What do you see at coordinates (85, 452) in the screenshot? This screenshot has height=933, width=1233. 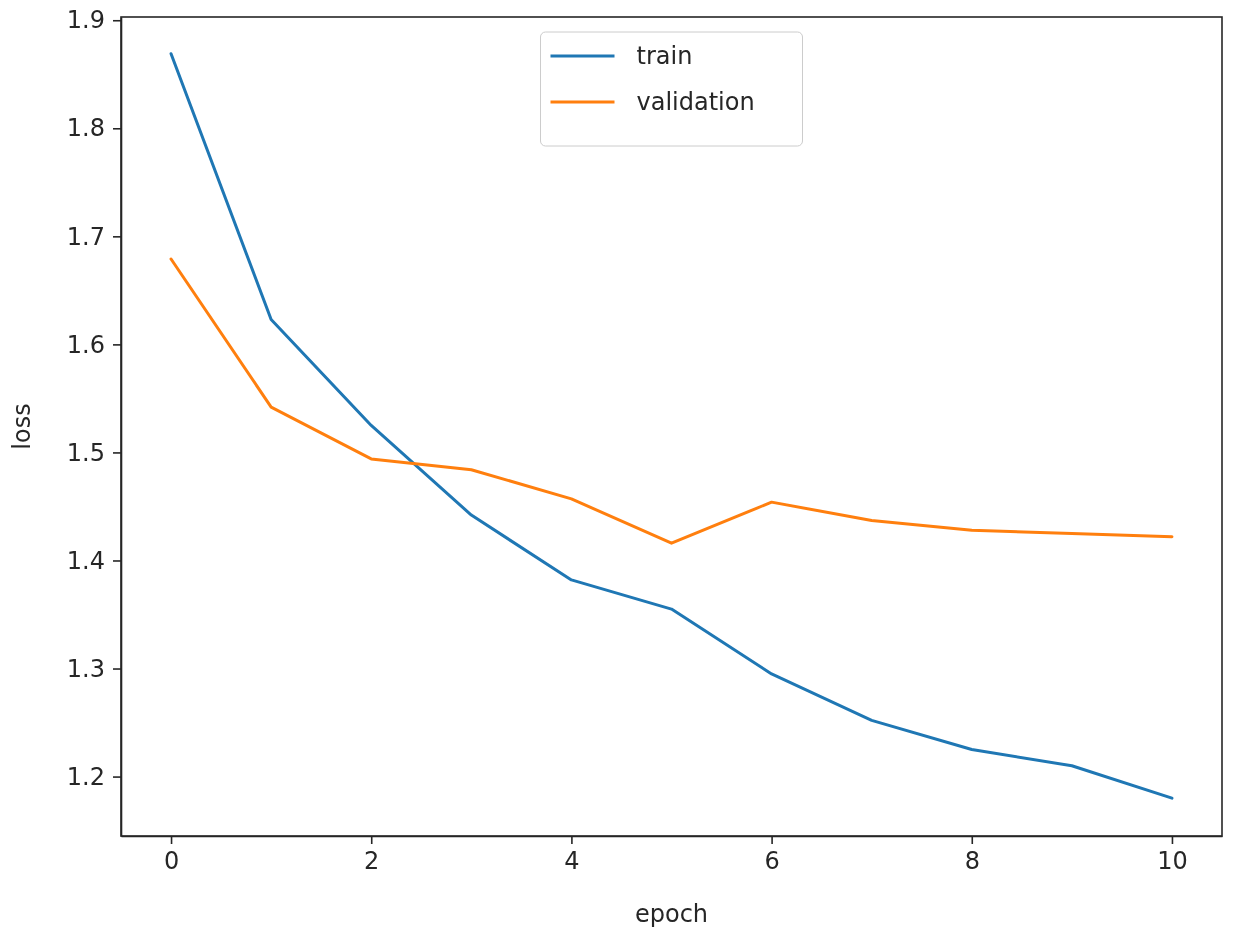 I see `y-tick-label: 1.5` at bounding box center [85, 452].